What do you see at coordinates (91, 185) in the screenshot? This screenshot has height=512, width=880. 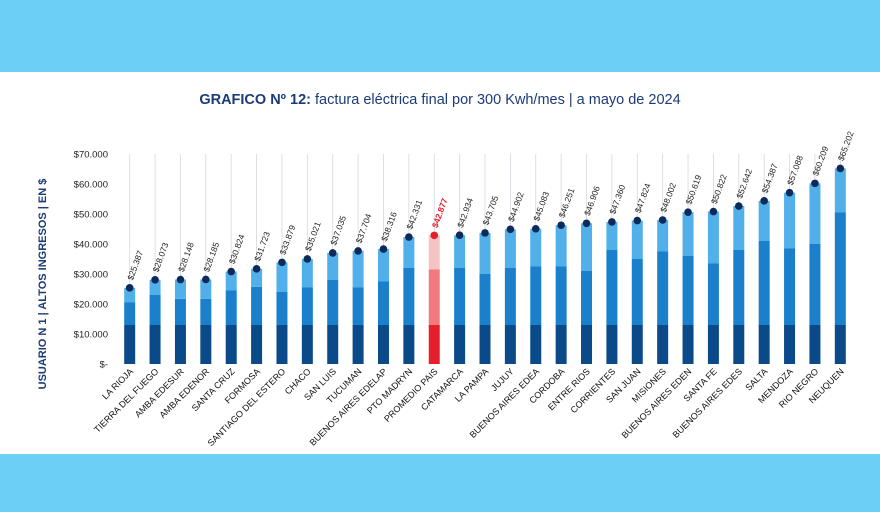 I see `y-tick-label: $60.000` at bounding box center [91, 185].